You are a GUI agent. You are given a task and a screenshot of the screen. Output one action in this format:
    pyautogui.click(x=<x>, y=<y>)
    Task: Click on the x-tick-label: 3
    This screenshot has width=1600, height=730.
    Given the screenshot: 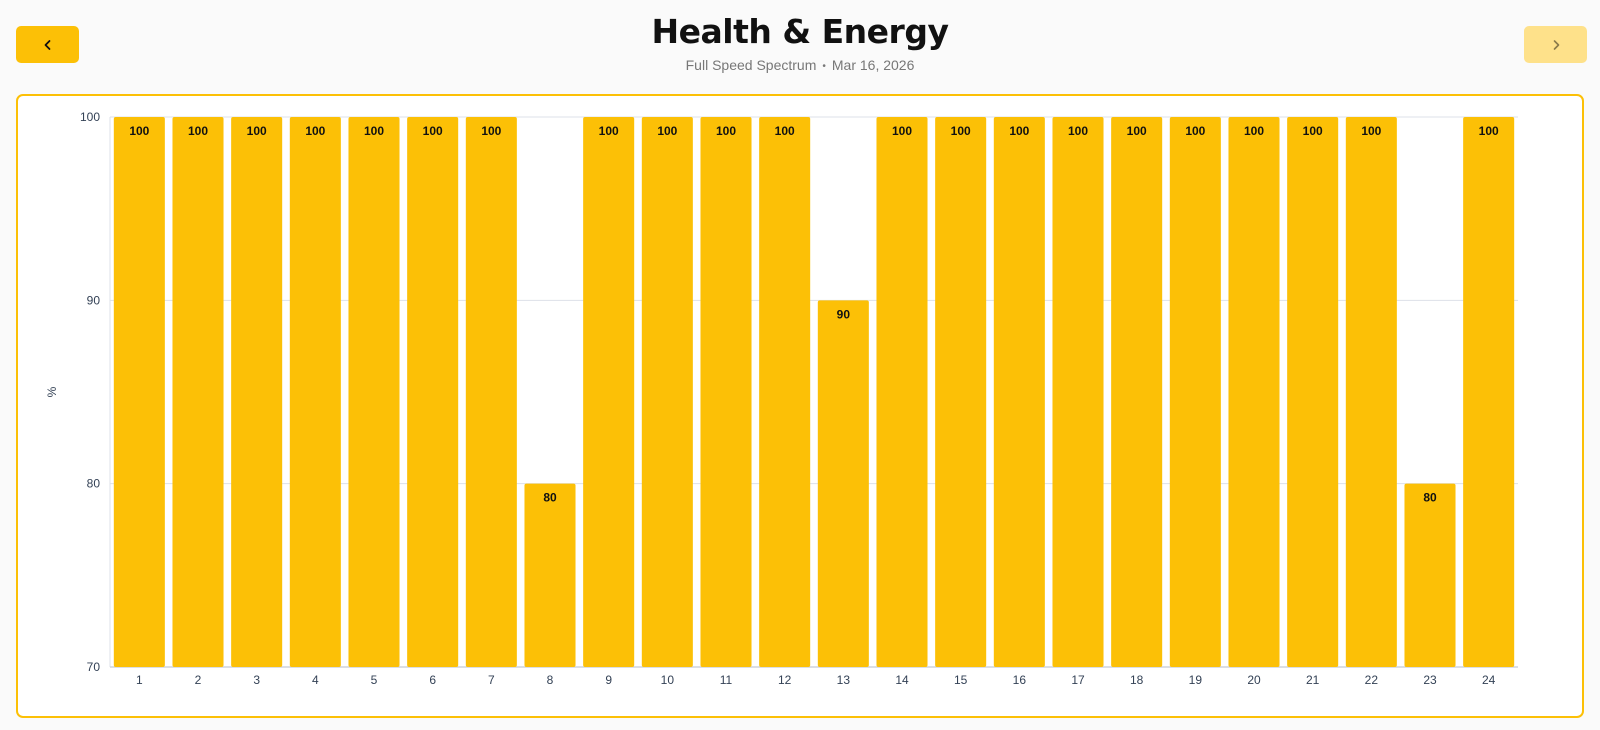 What is the action you would take?
    pyautogui.click(x=256, y=680)
    